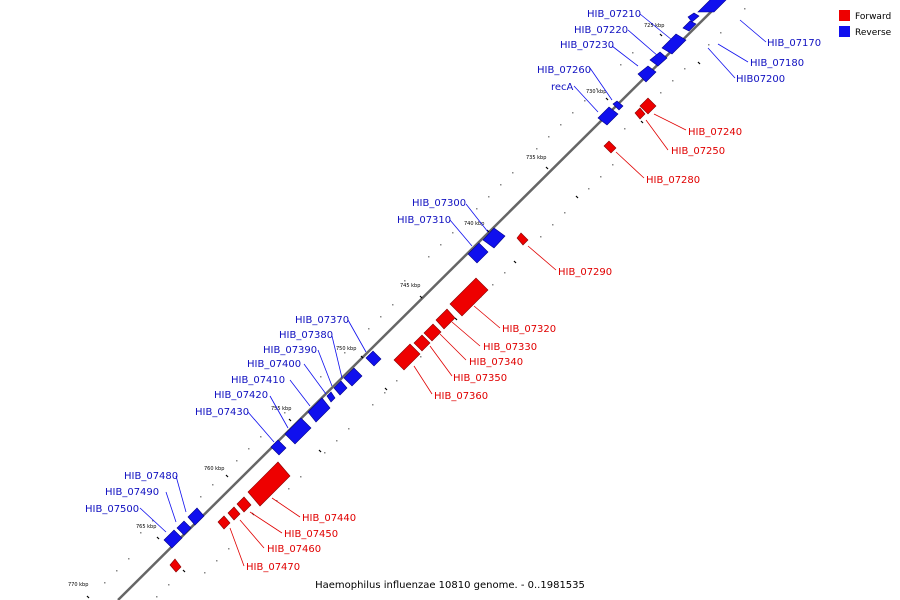 The width and height of the screenshot is (900, 600). I want to click on gene-label: HIB_07240, so click(715, 132).